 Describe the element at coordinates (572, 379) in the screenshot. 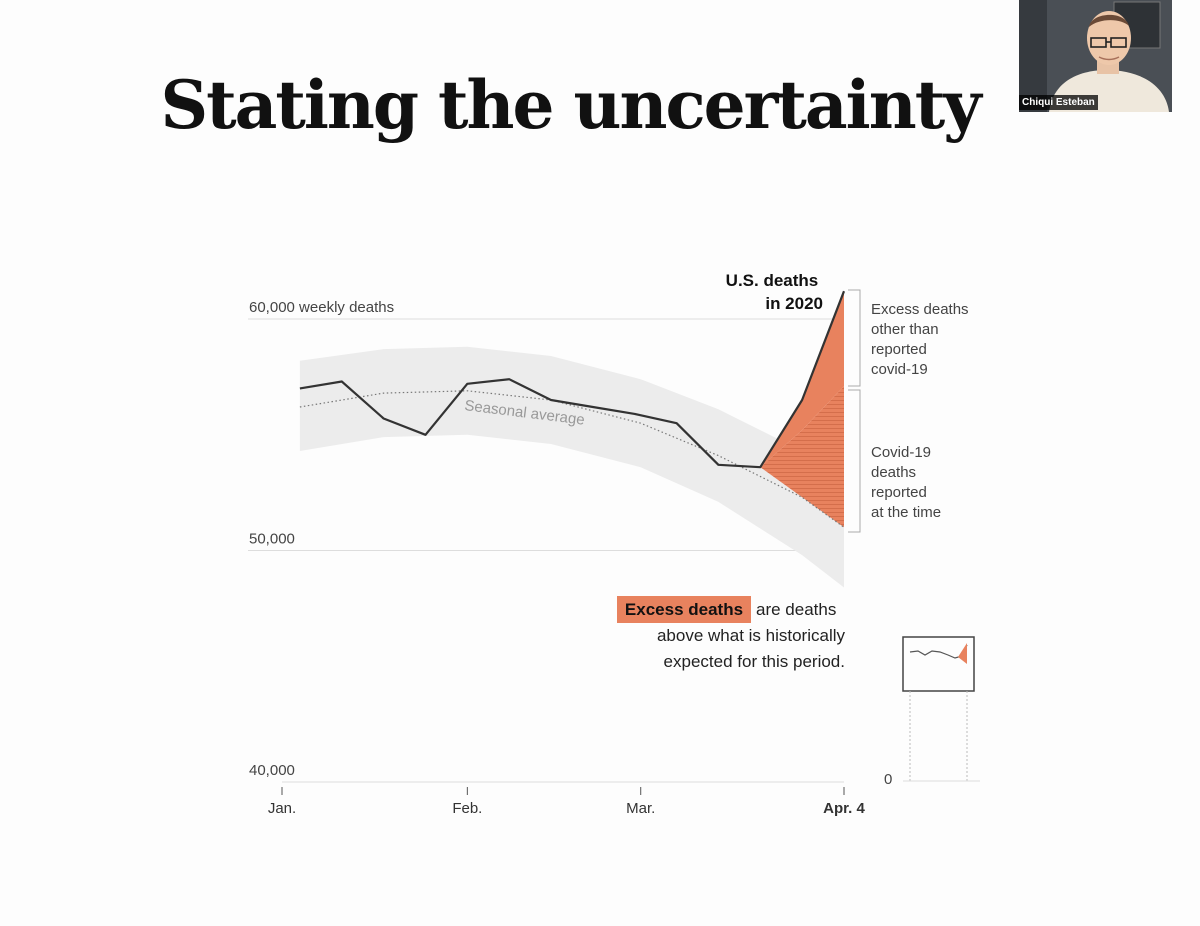

I see `deaths-series-line` at that location.